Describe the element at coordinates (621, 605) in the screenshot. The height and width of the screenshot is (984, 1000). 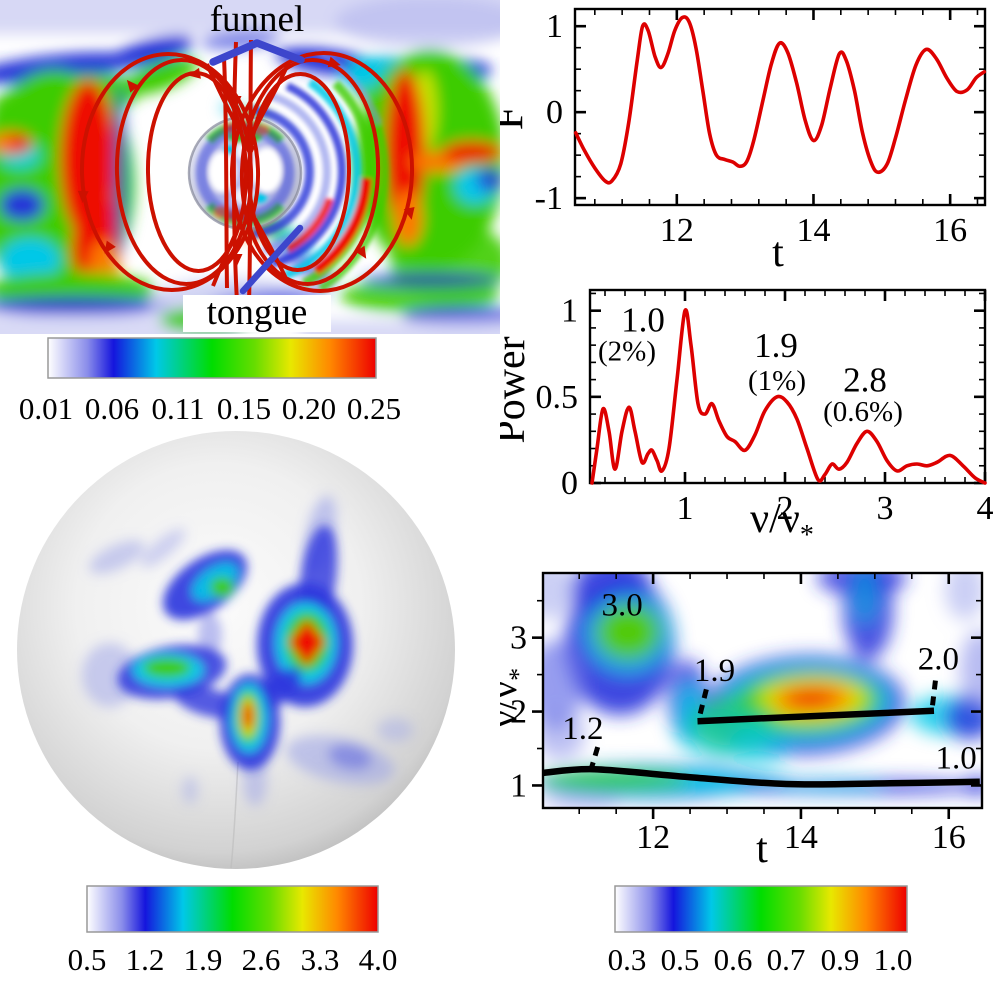
I see `ridge-frequency-annotation: 3.0` at that location.